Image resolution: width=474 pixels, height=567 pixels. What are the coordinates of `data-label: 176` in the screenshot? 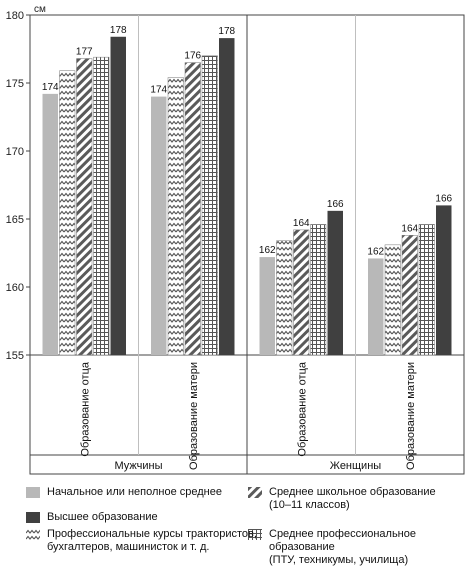 It's located at (192, 56).